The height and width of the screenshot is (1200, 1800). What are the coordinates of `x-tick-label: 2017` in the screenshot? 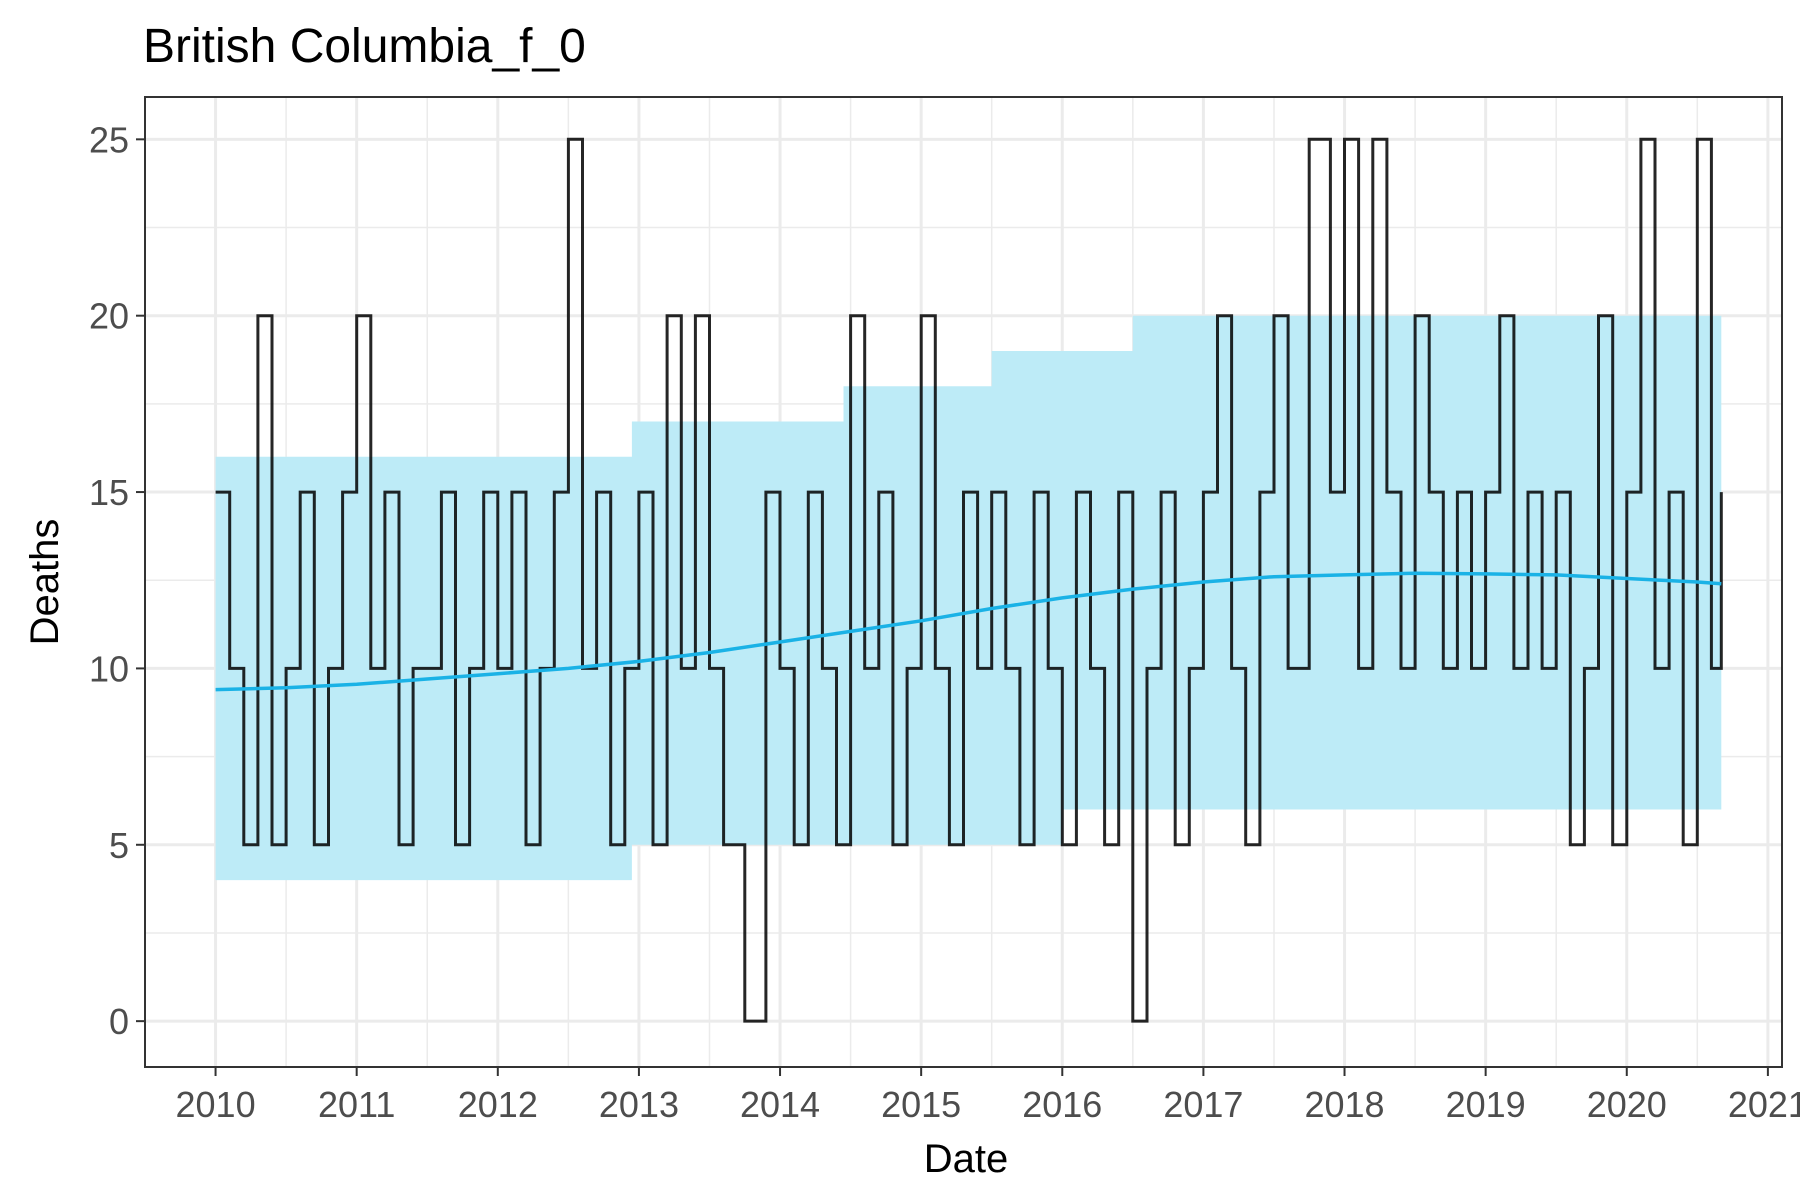 It's located at (1203, 1104).